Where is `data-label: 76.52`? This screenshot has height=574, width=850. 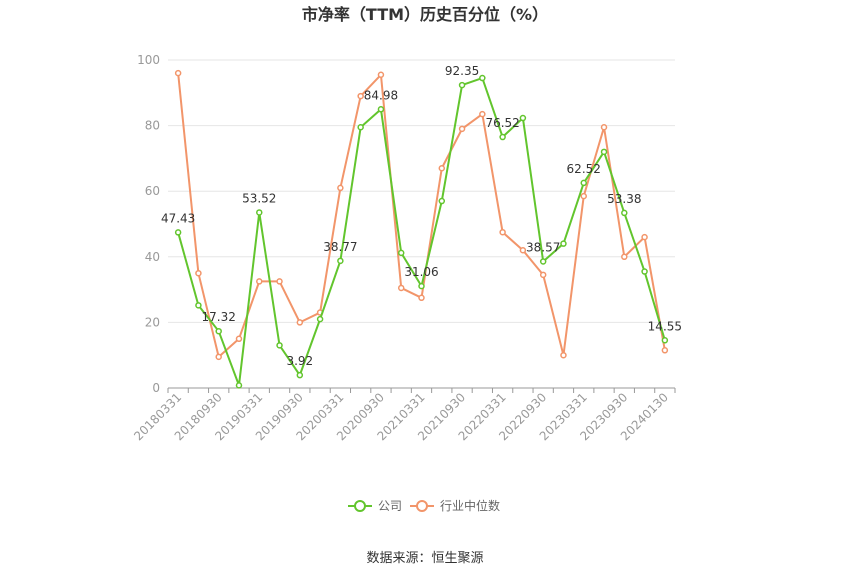
data-label: 76.52 is located at coordinates (502, 123).